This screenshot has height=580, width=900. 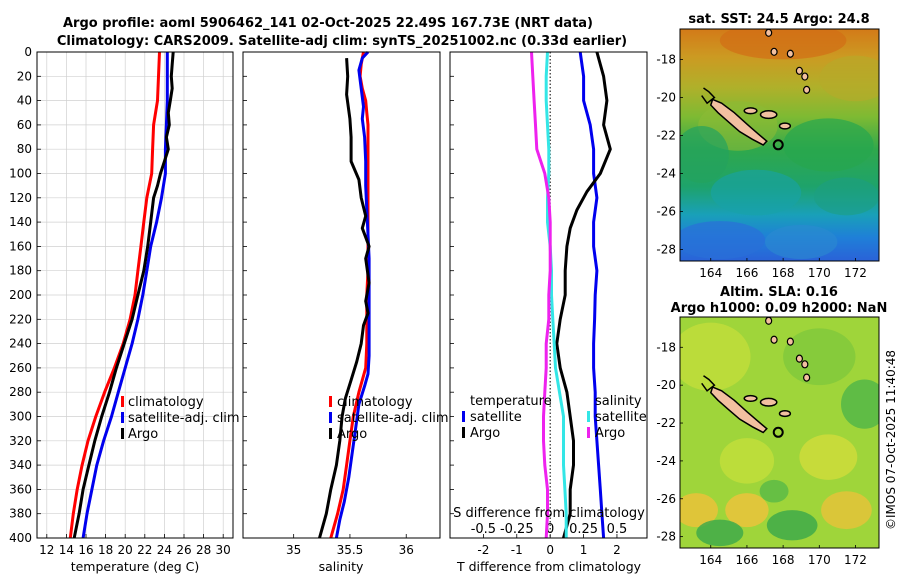 I want to click on sst-map-ticks: 164 166 168 170 172 -18 -20 -22 -24 -26 -28, so click(x=761, y=166).